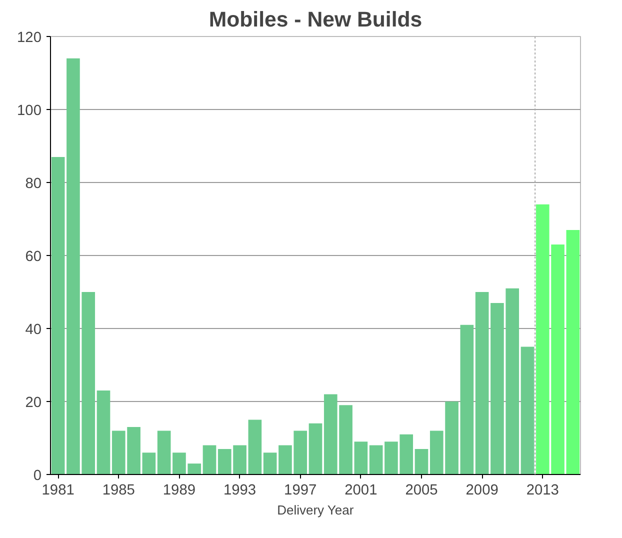 The height and width of the screenshot is (538, 622). Describe the element at coordinates (29, 38) in the screenshot. I see `y-tick-label: 120` at that location.